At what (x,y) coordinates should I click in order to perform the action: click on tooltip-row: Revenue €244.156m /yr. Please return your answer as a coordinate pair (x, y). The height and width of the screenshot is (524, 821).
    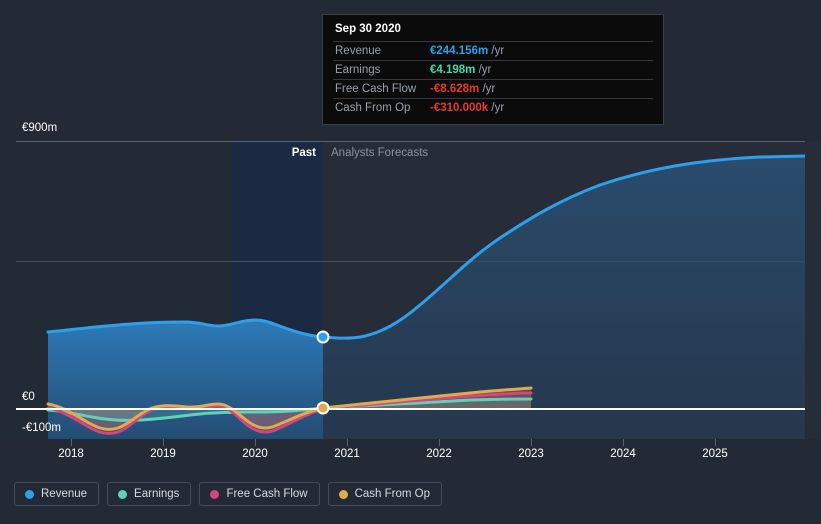
    Looking at the image, I should click on (493, 51).